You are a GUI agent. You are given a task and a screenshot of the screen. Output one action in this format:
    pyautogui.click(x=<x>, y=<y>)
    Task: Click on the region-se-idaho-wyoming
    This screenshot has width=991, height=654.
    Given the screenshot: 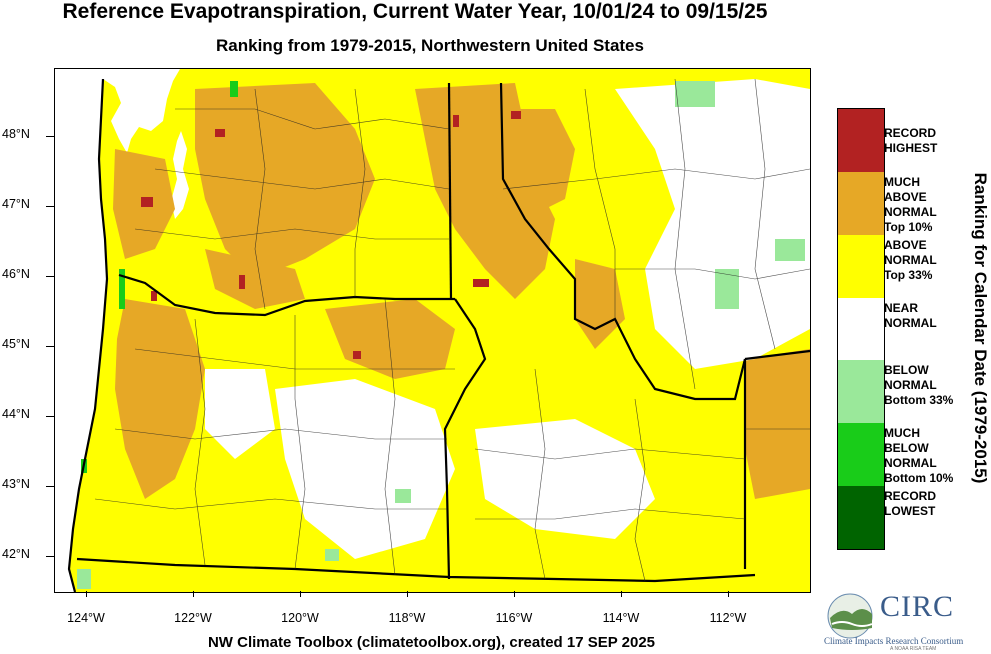 What is the action you would take?
    pyautogui.click(x=777, y=424)
    